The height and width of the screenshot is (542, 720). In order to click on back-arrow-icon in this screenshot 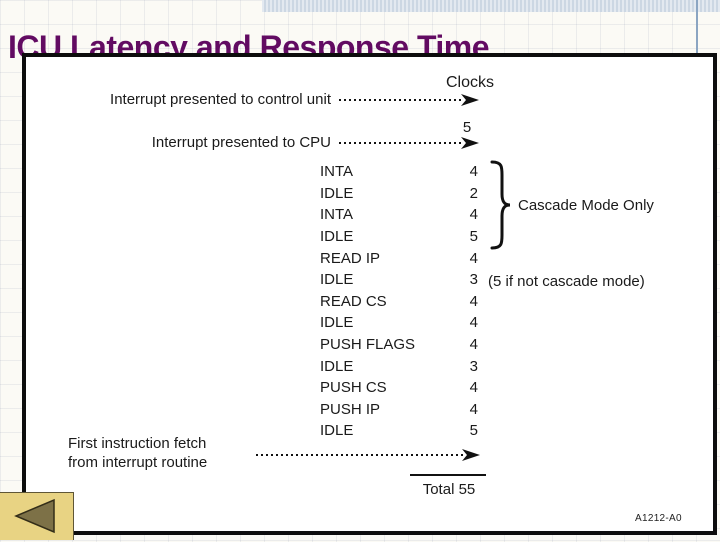, I will do `click(34, 516)`.